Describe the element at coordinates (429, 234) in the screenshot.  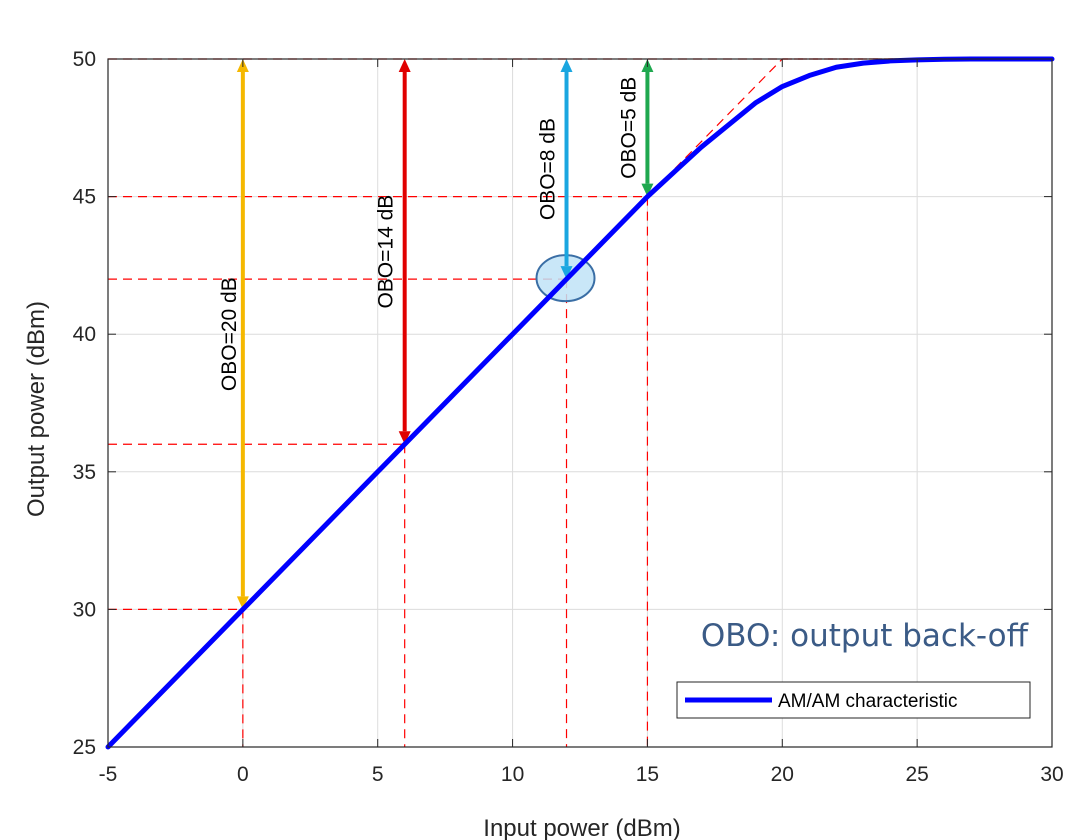
I see `obo-labels: OBO=20 dB OBO=14 dB OBO=8 dB OBO=5 dB` at that location.